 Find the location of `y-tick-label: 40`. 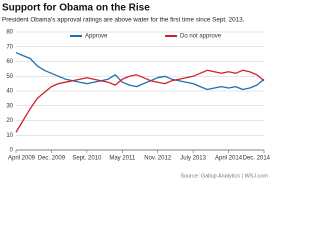

y-tick-label: 40 is located at coordinates (9, 92).